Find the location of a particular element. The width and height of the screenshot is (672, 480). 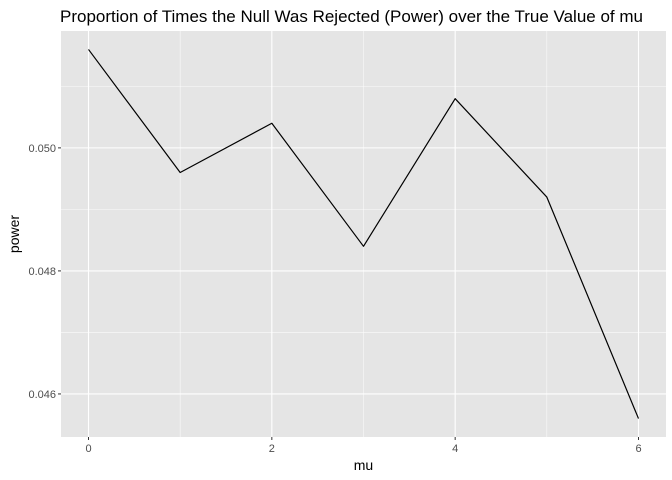

x-axis-title: mu is located at coordinates (363, 465).